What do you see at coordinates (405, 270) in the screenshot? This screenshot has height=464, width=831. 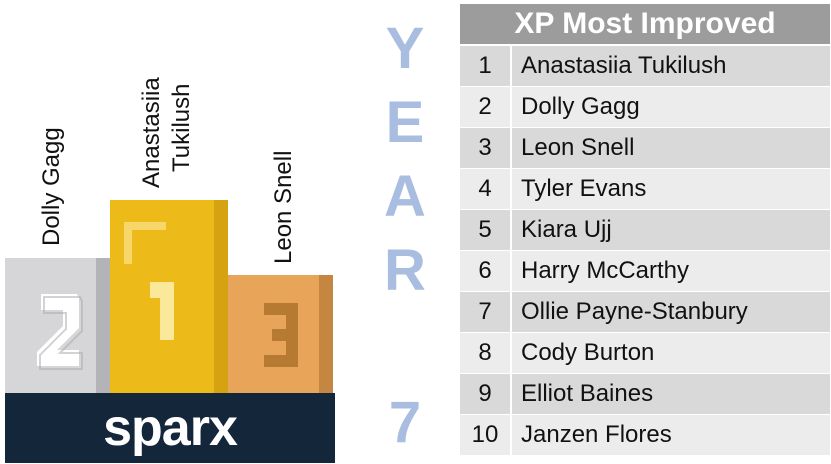 I see `year-letter-r: R` at bounding box center [405, 270].